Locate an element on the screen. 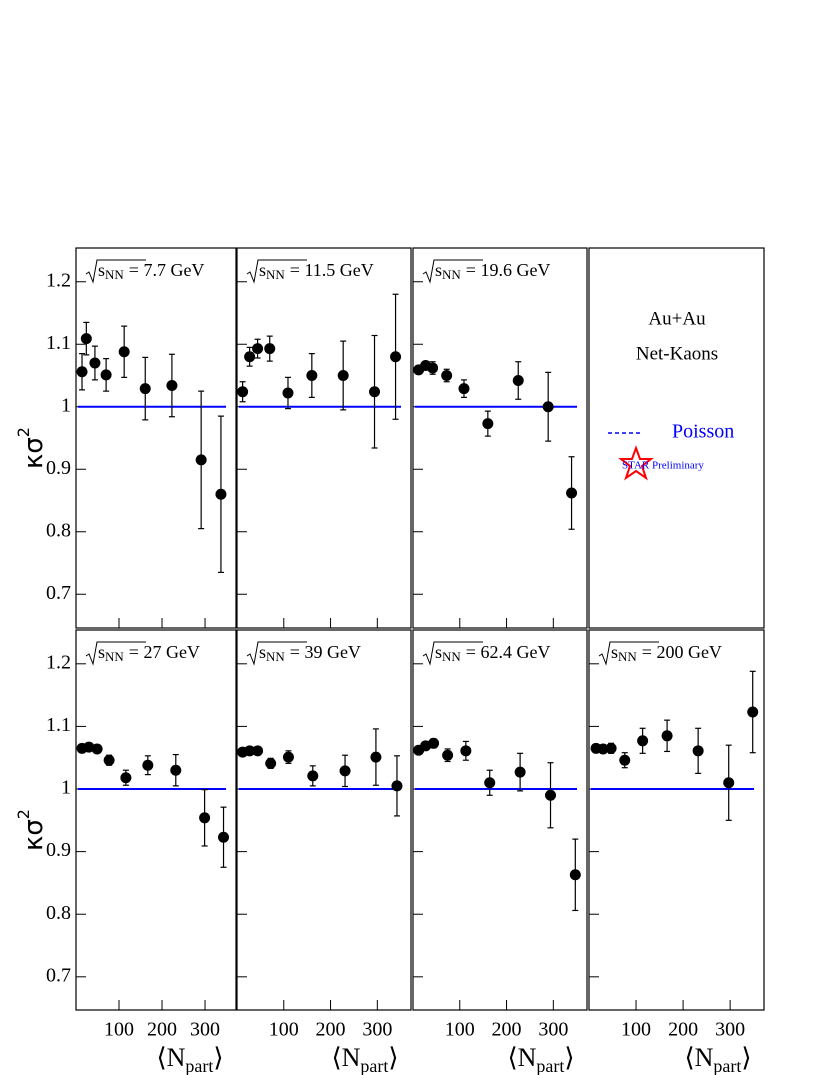  legend-entry: Poisson is located at coordinates (703, 432).